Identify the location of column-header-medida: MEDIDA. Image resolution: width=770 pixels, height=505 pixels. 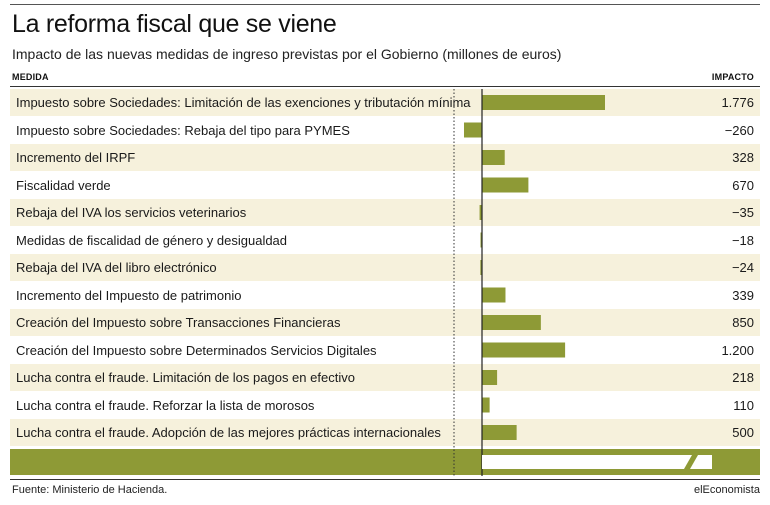
(30, 77).